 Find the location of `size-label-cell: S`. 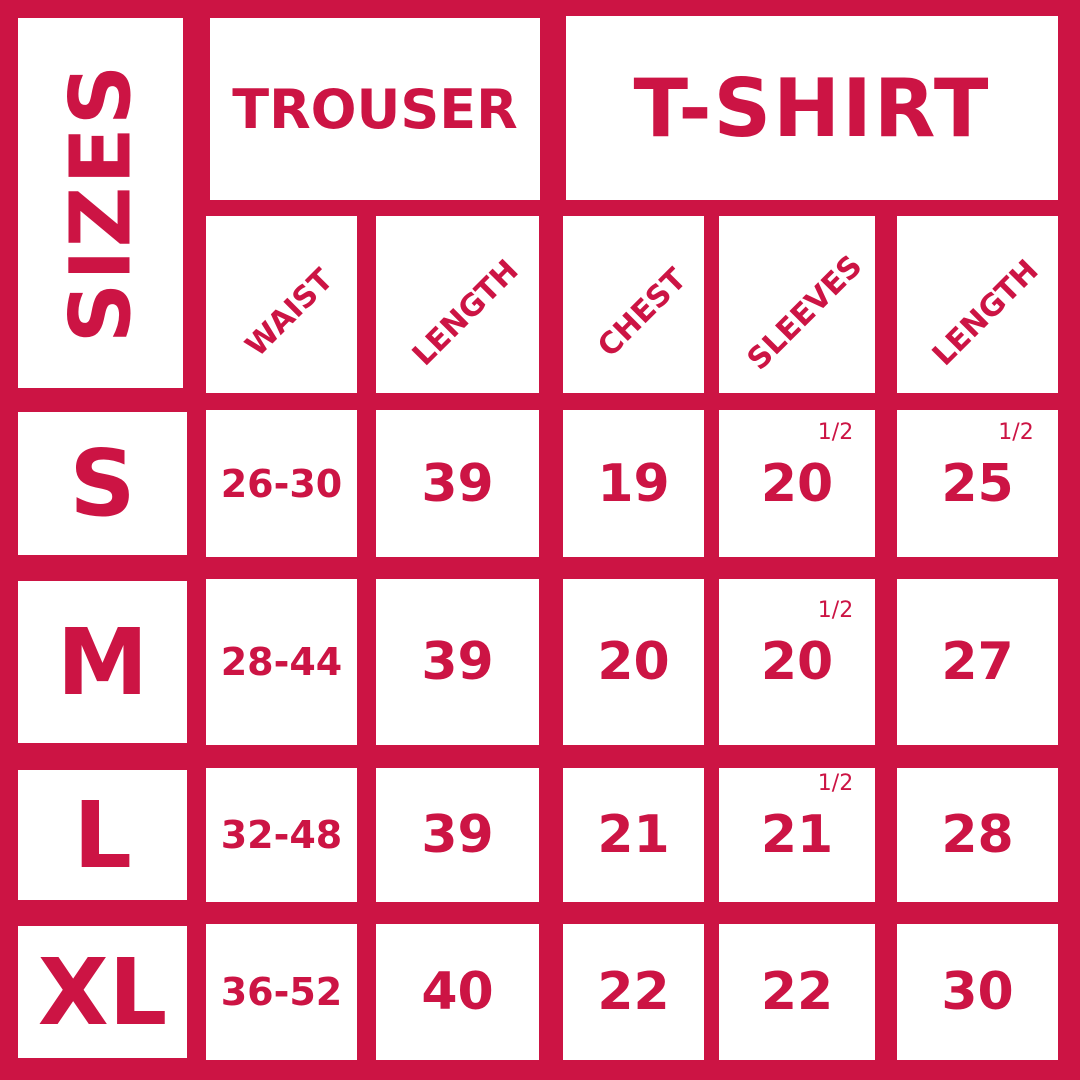

size-label-cell: S is located at coordinates (102, 483).